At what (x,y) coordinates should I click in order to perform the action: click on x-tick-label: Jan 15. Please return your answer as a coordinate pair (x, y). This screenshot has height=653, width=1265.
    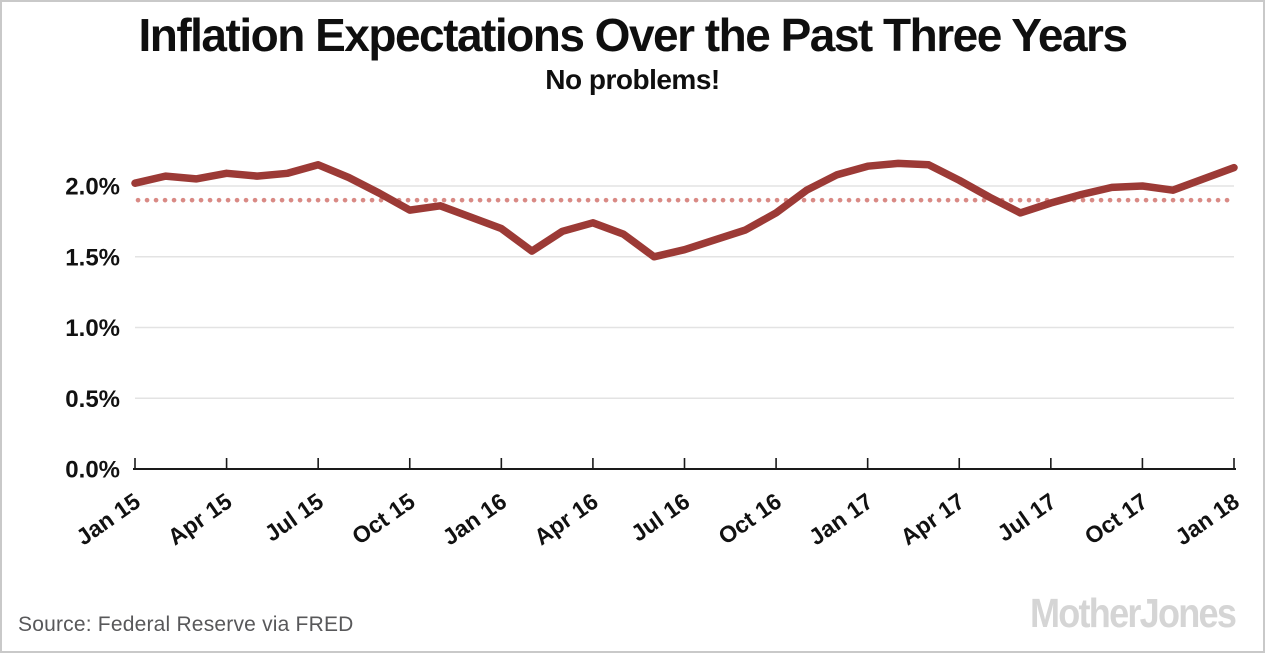
    Looking at the image, I should click on (108, 519).